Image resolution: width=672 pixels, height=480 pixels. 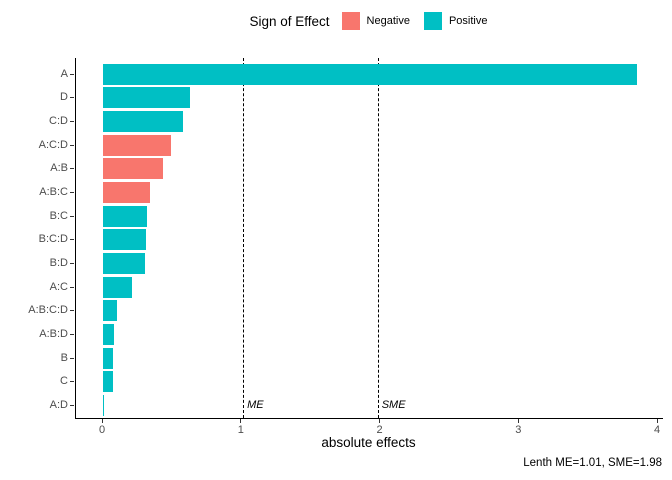 What do you see at coordinates (58, 262) in the screenshot?
I see `y-tick-label-B:D: B:D` at bounding box center [58, 262].